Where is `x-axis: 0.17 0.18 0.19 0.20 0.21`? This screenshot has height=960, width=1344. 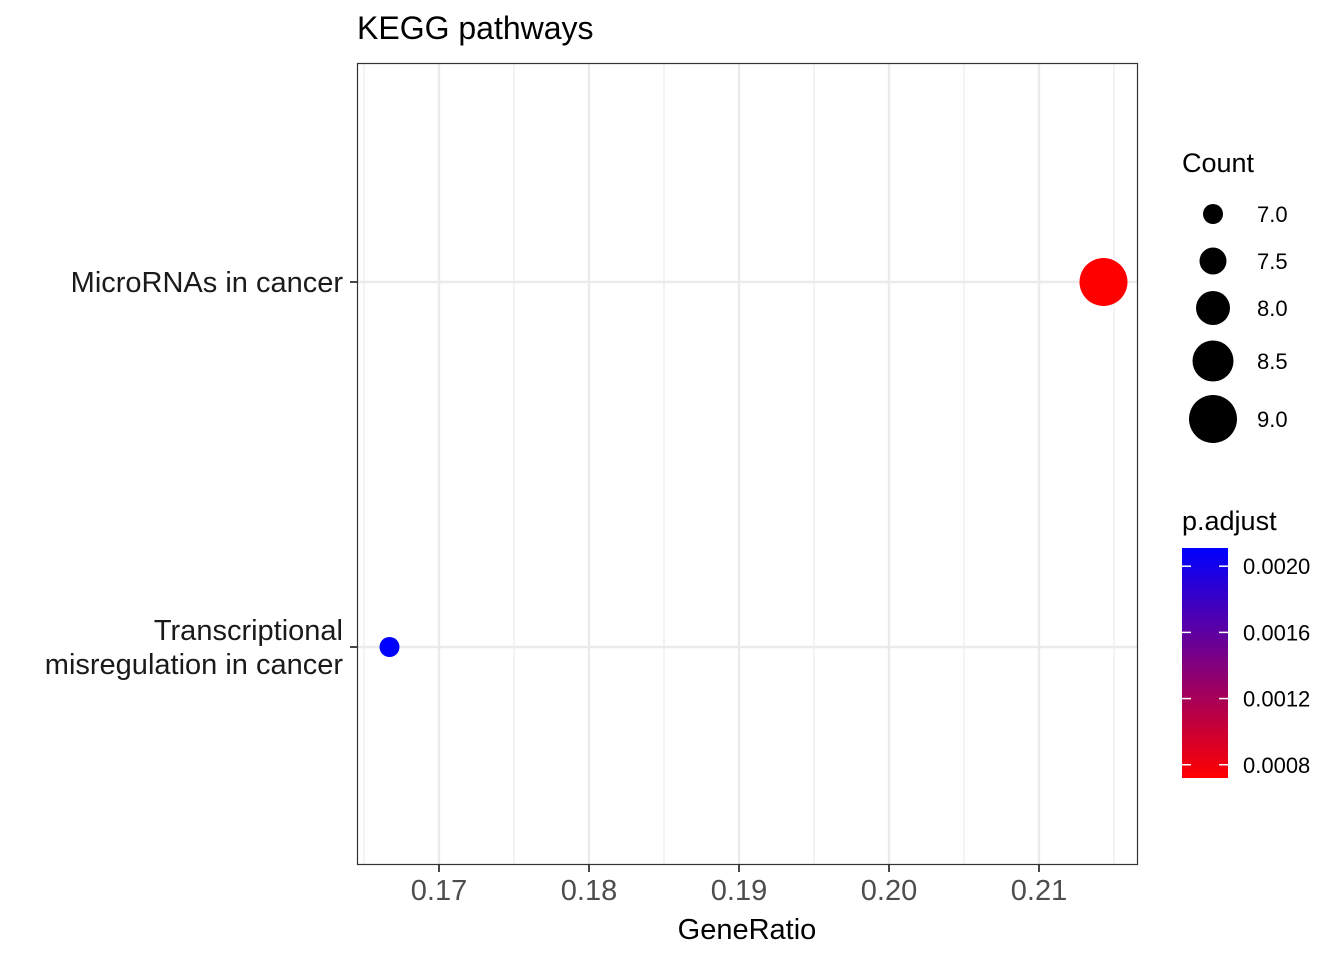 x-axis: 0.17 0.18 0.19 0.20 0.21 is located at coordinates (739, 885).